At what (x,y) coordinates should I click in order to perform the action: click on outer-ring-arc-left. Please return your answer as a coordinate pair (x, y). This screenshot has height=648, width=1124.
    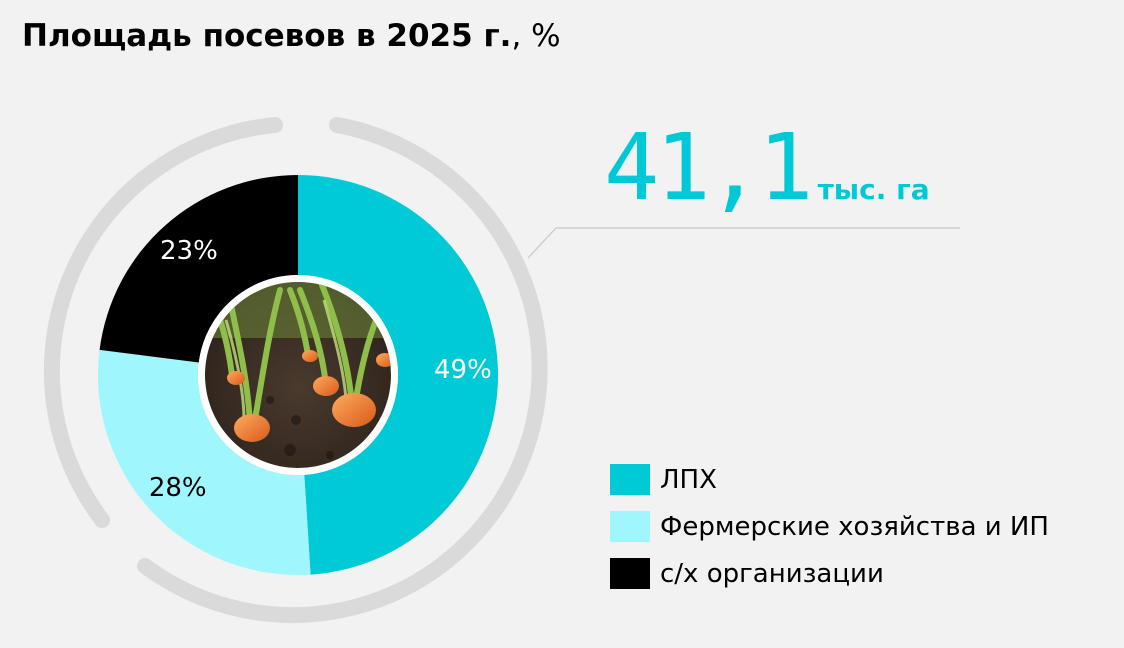
    Looking at the image, I should click on (163, 322).